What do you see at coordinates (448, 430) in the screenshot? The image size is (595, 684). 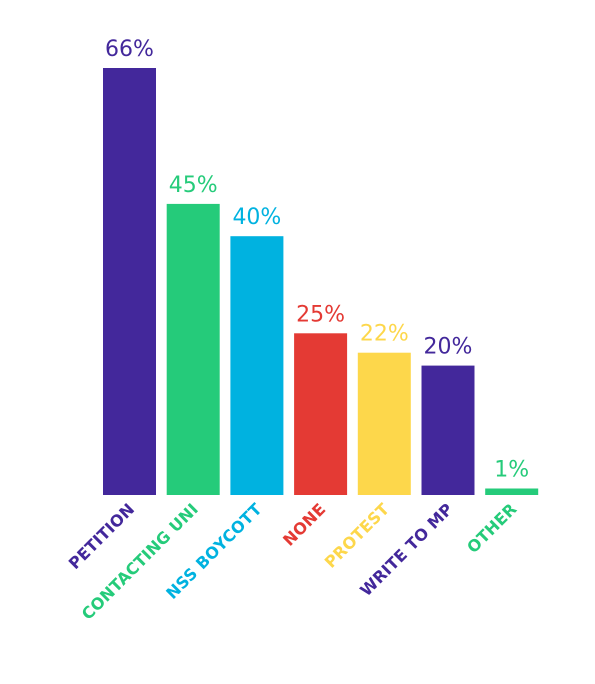 I see `bar-write-to-mp` at bounding box center [448, 430].